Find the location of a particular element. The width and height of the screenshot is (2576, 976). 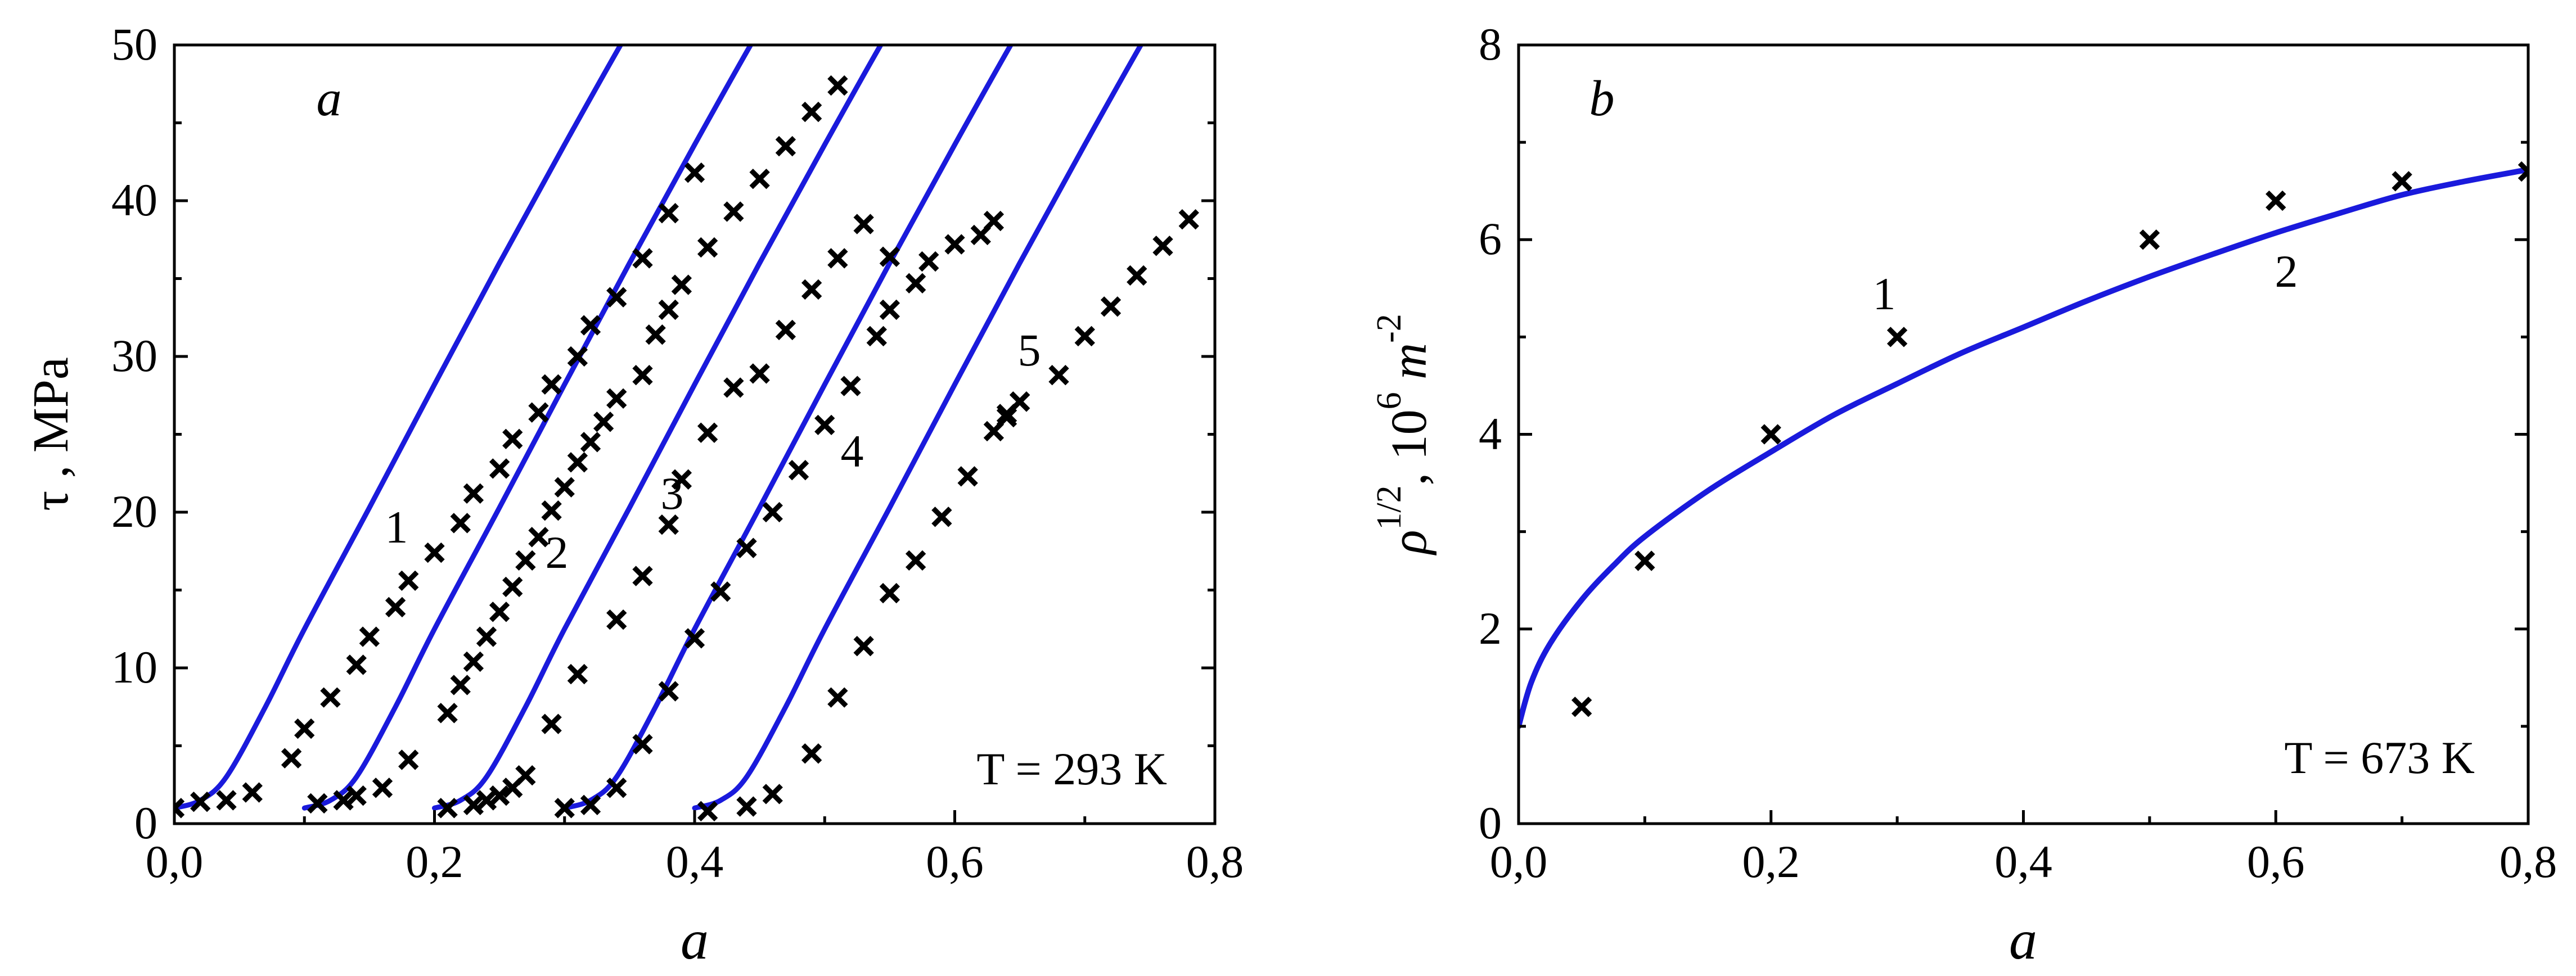

panel-a-point-s3-10-glyph is located at coordinates (669, 524).